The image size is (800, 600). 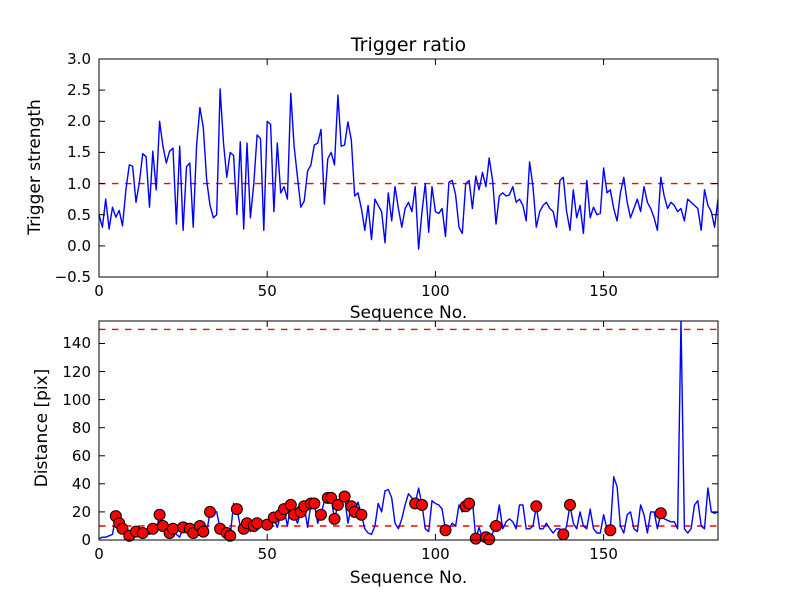 I want to click on top-plot-y-tick-label: 1.5, so click(x=79, y=152).